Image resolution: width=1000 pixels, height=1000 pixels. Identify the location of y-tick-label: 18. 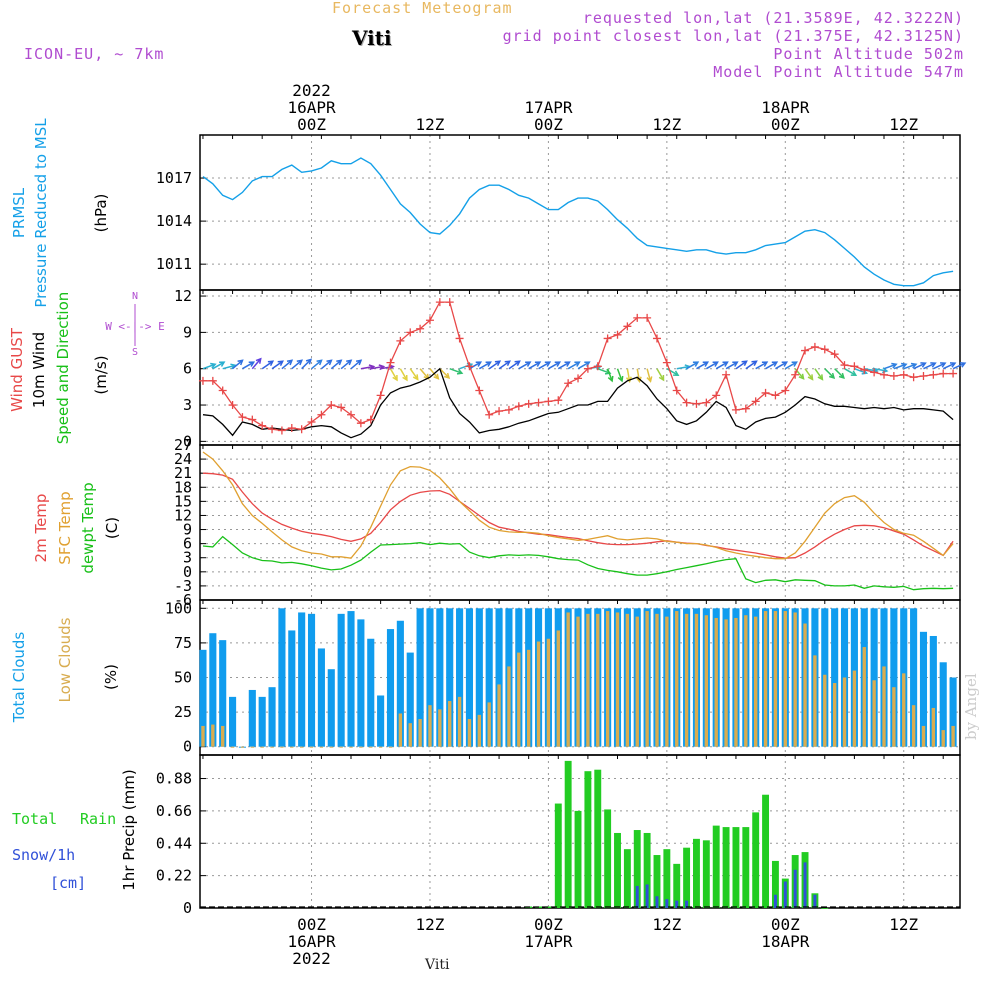
(183, 487).